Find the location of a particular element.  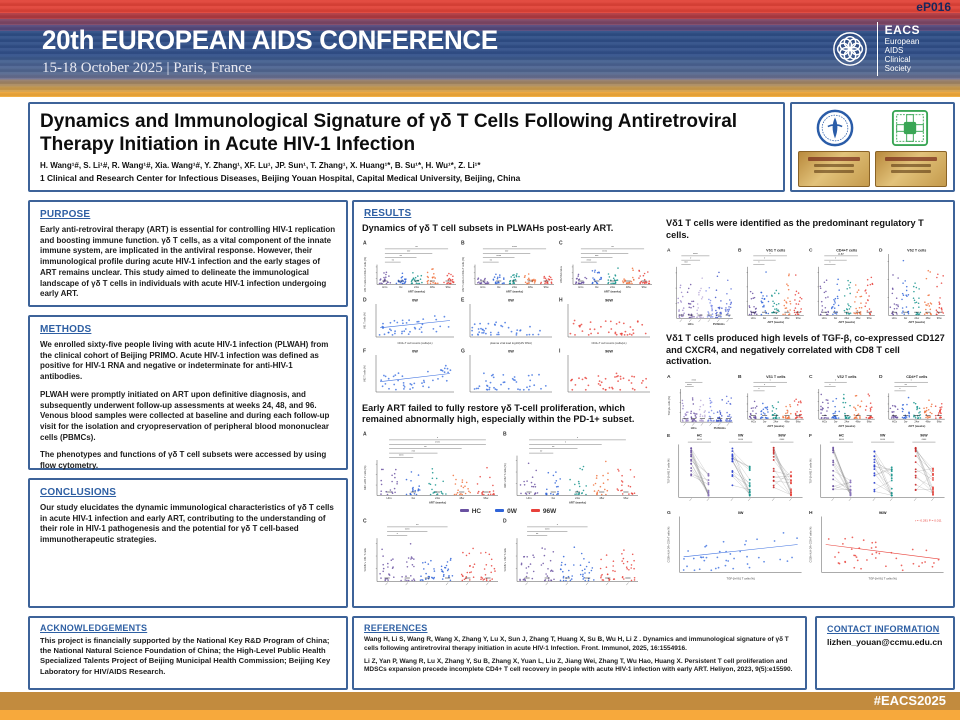

svg-text: 96W is located at coordinates (609, 351).